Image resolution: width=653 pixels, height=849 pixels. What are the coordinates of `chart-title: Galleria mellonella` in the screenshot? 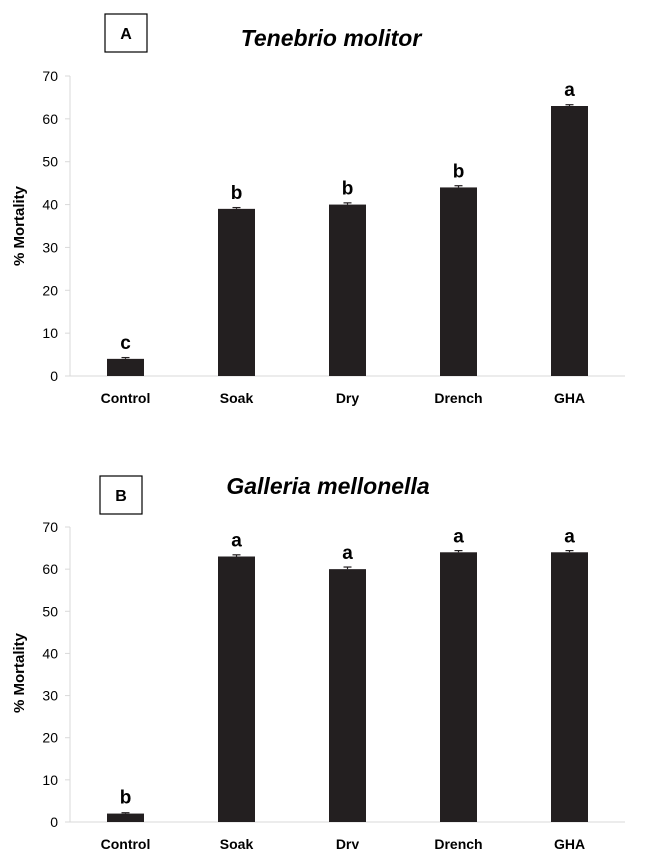 It's located at (327, 486).